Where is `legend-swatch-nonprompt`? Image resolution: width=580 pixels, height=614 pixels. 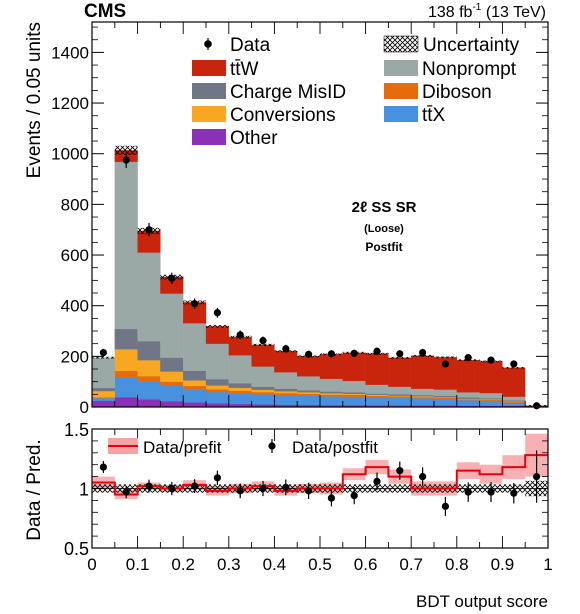
legend-swatch-nonprompt is located at coordinates (401, 68).